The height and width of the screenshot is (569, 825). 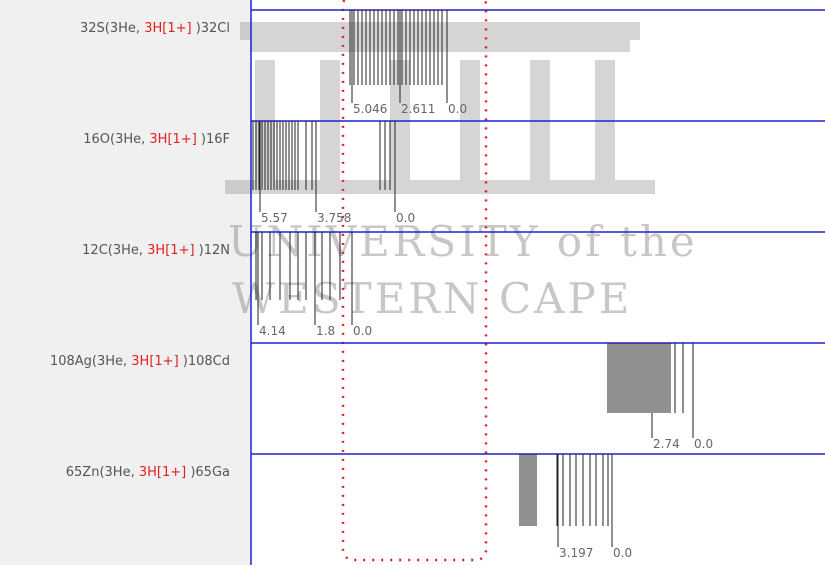 I want to click on residual: )12N, so click(x=212, y=250).